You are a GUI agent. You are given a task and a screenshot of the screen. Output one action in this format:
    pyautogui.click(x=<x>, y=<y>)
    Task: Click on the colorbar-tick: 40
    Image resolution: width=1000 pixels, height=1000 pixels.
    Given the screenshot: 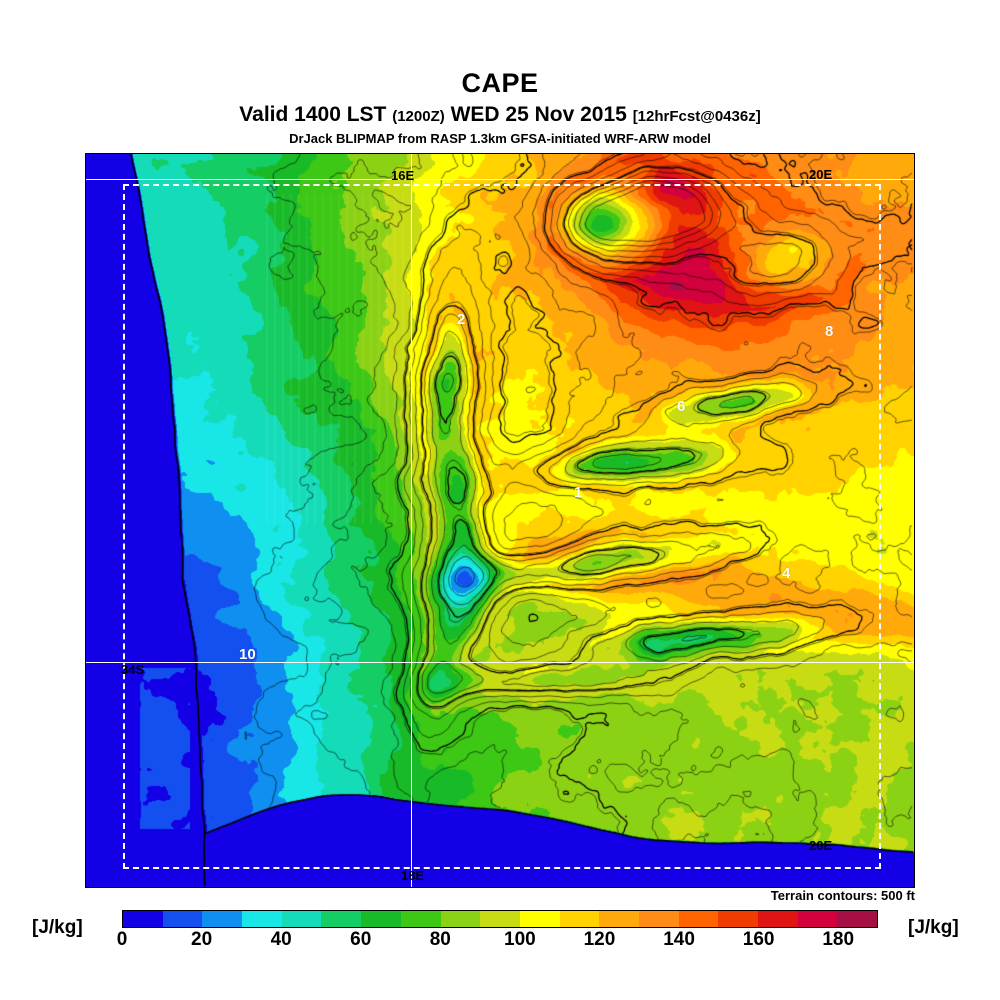 What is the action you would take?
    pyautogui.click(x=281, y=939)
    